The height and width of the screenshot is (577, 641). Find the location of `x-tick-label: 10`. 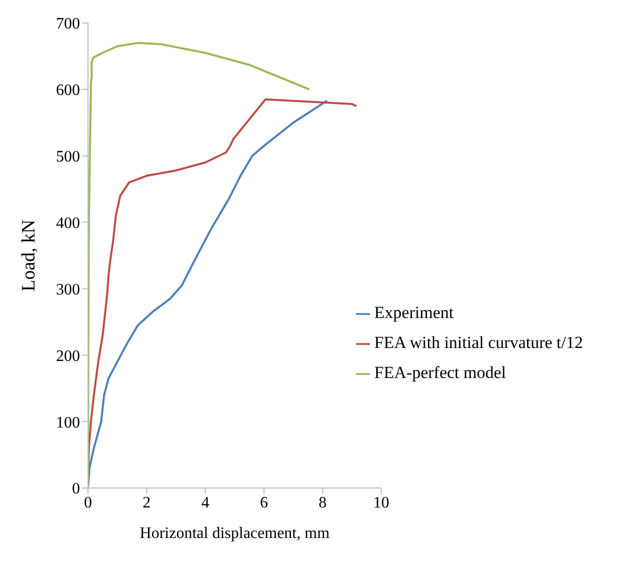

x-tick-label: 10 is located at coordinates (381, 503).